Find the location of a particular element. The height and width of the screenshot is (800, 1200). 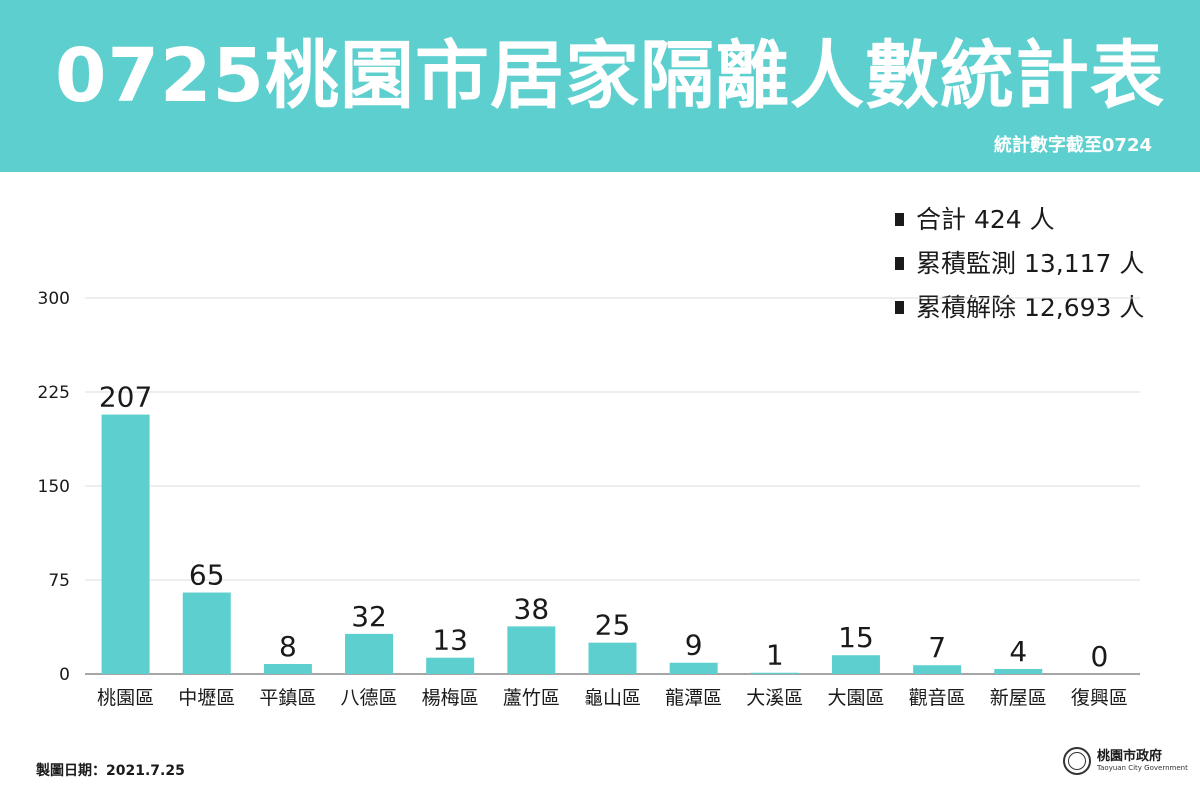

x-tick-label: 八德區 is located at coordinates (369, 698).